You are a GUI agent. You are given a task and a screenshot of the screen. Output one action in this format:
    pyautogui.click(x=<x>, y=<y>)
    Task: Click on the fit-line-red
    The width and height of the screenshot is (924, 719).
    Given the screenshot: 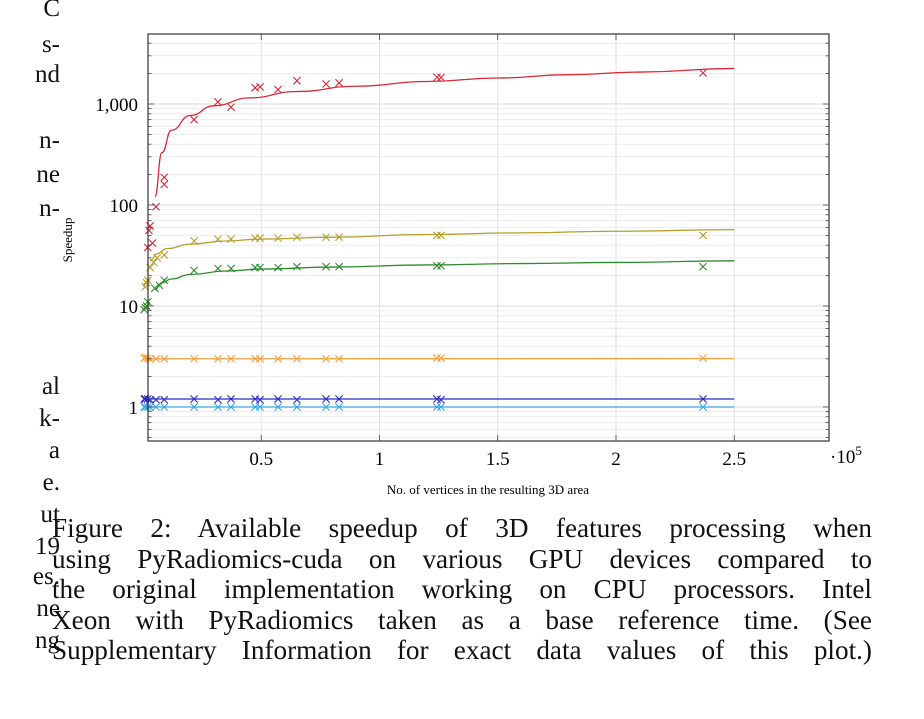 What is the action you would take?
    pyautogui.click(x=444, y=132)
    